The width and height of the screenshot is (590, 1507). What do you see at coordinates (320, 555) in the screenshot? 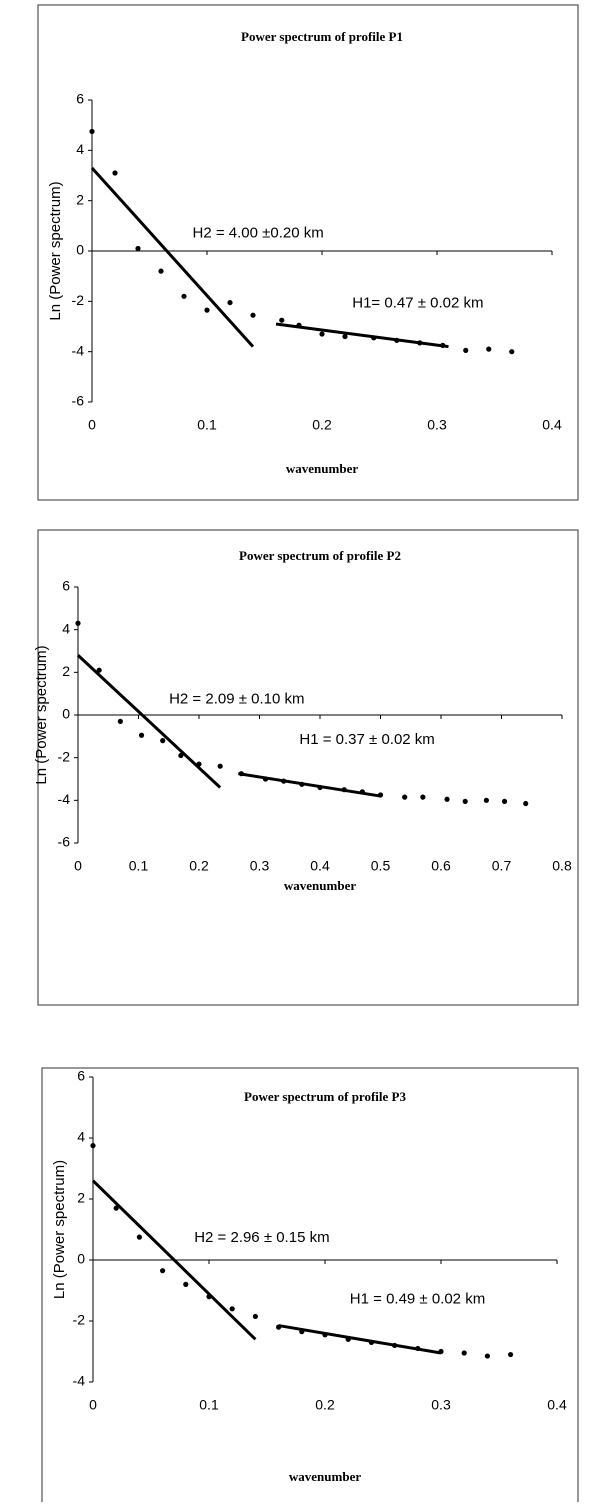
I see `chart-title: Power spectrum of profile P2` at bounding box center [320, 555].